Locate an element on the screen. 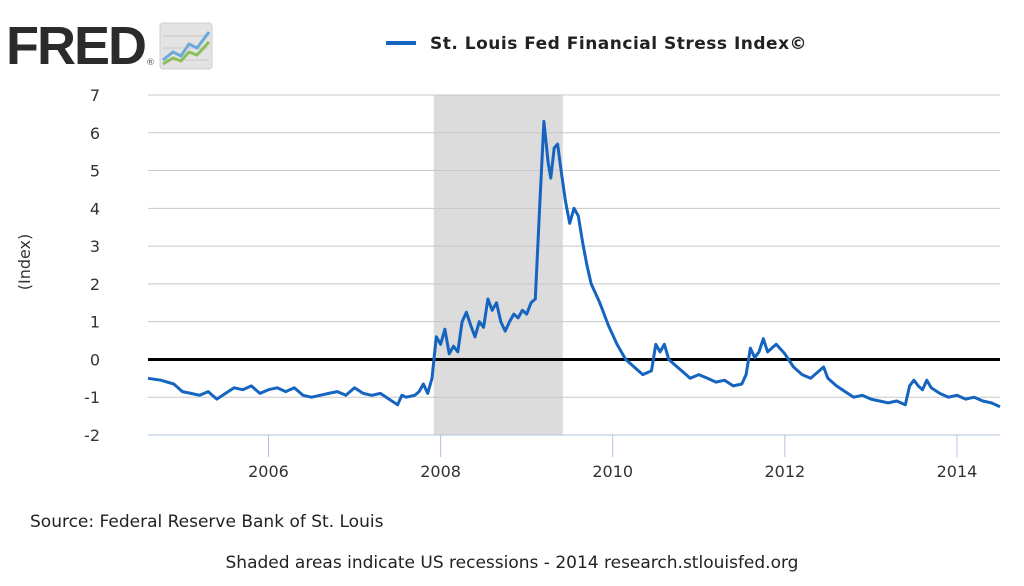  y-tick-label: 7 is located at coordinates (95, 95).